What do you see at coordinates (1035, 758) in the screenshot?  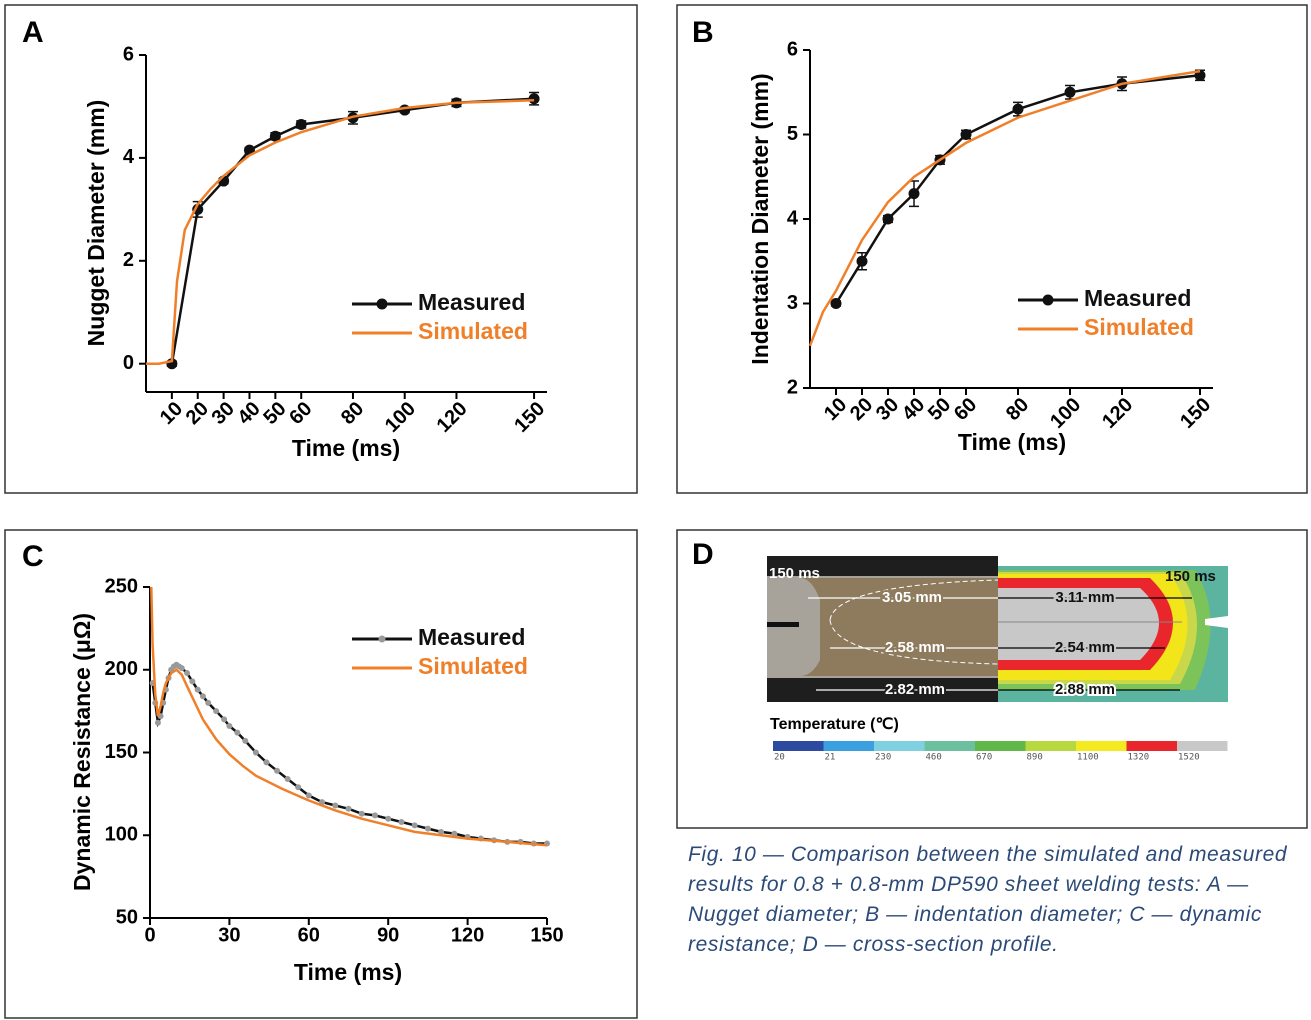 I see `colorbar-label: 890` at bounding box center [1035, 758].